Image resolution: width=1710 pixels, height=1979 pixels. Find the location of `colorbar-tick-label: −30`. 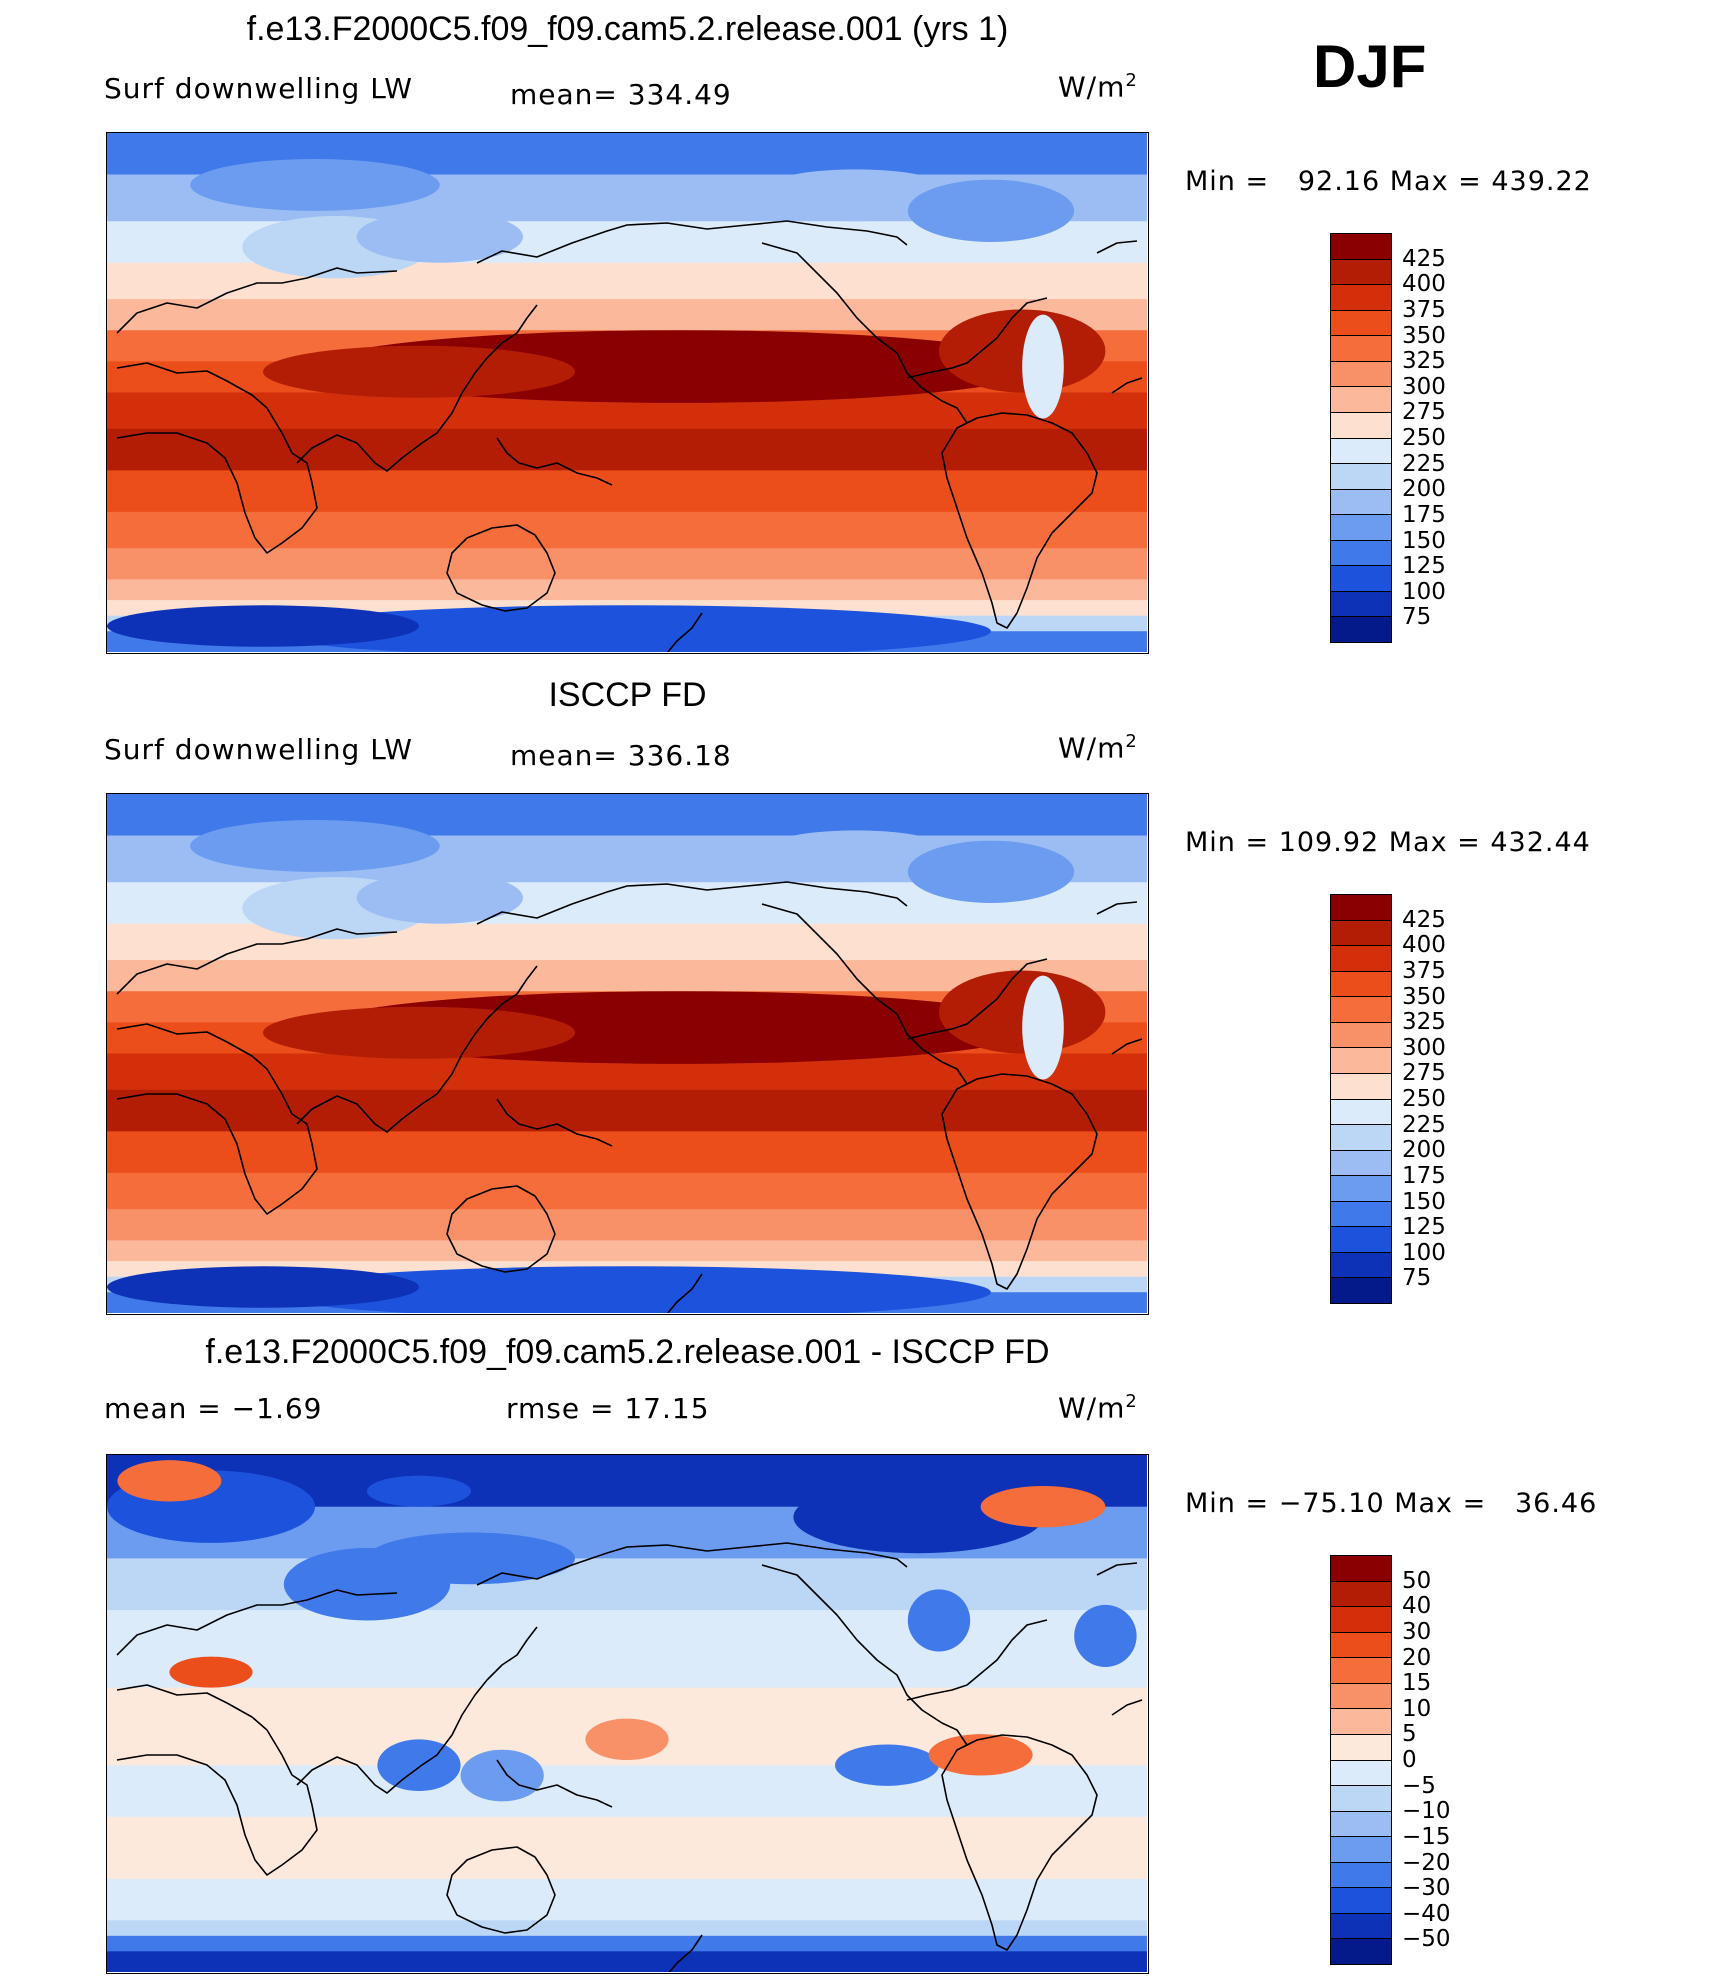

colorbar-tick-label: −30 is located at coordinates (1426, 1888).